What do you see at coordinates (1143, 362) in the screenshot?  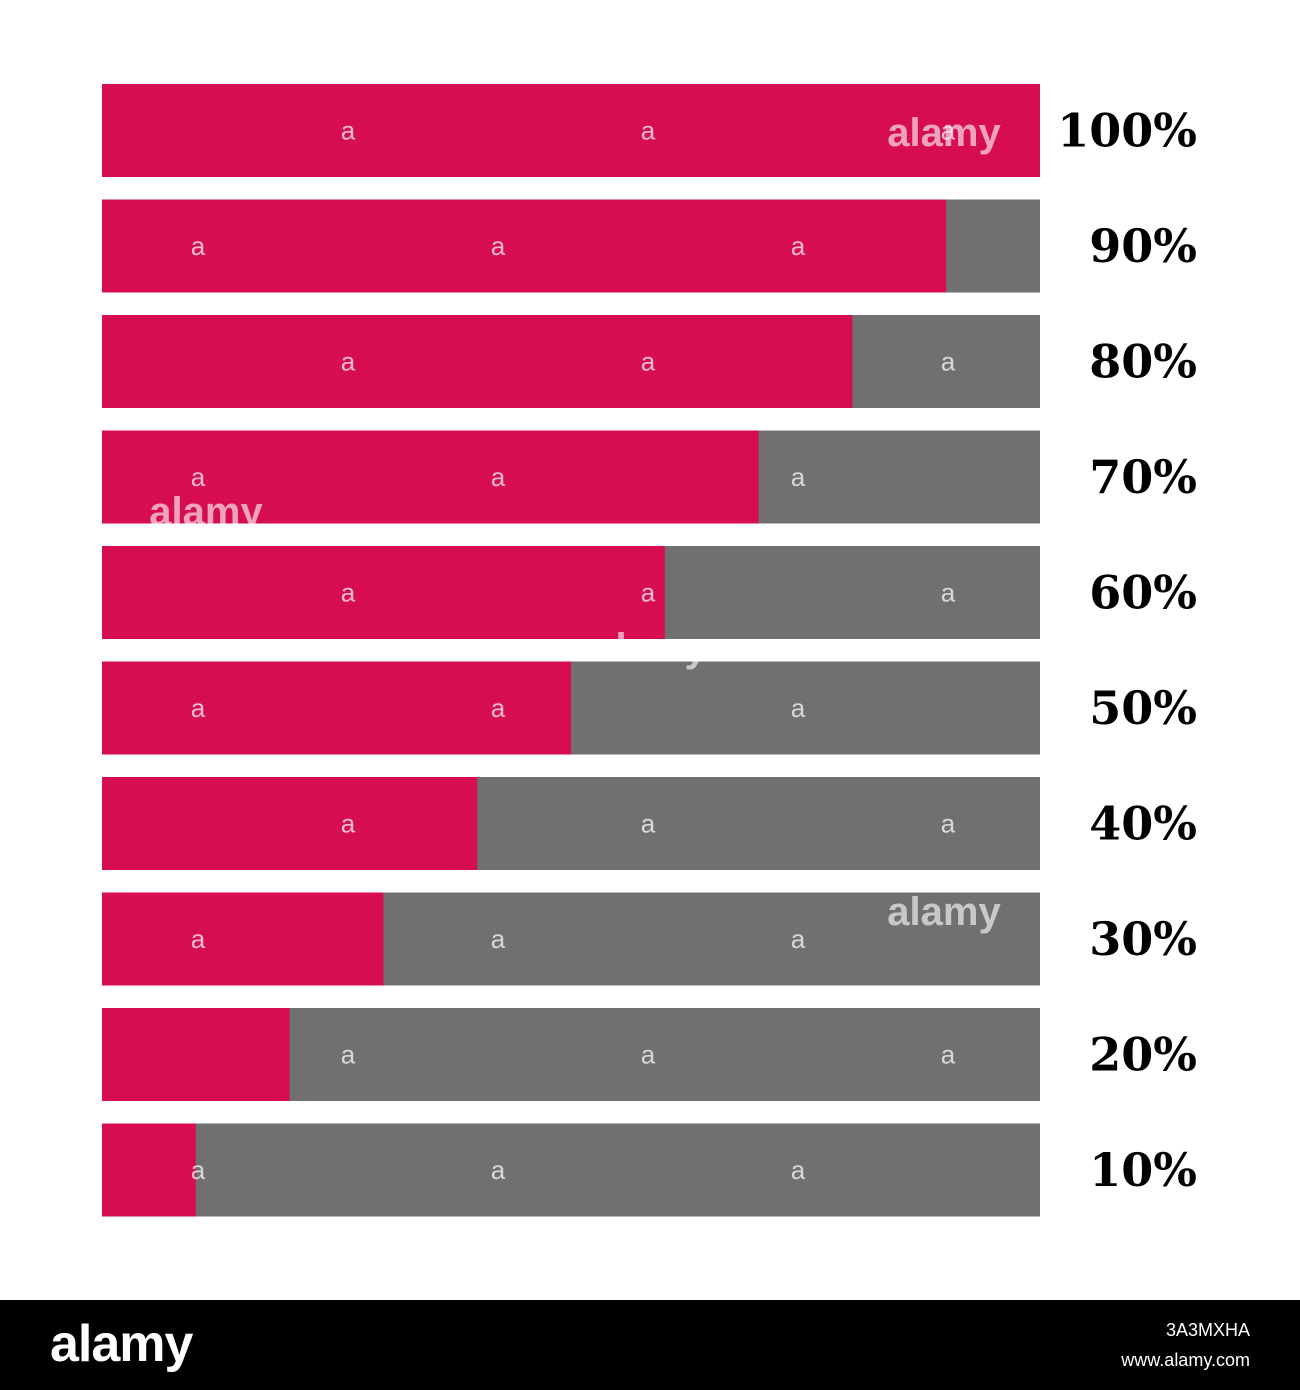 I see `percent-label: 80%` at bounding box center [1143, 362].